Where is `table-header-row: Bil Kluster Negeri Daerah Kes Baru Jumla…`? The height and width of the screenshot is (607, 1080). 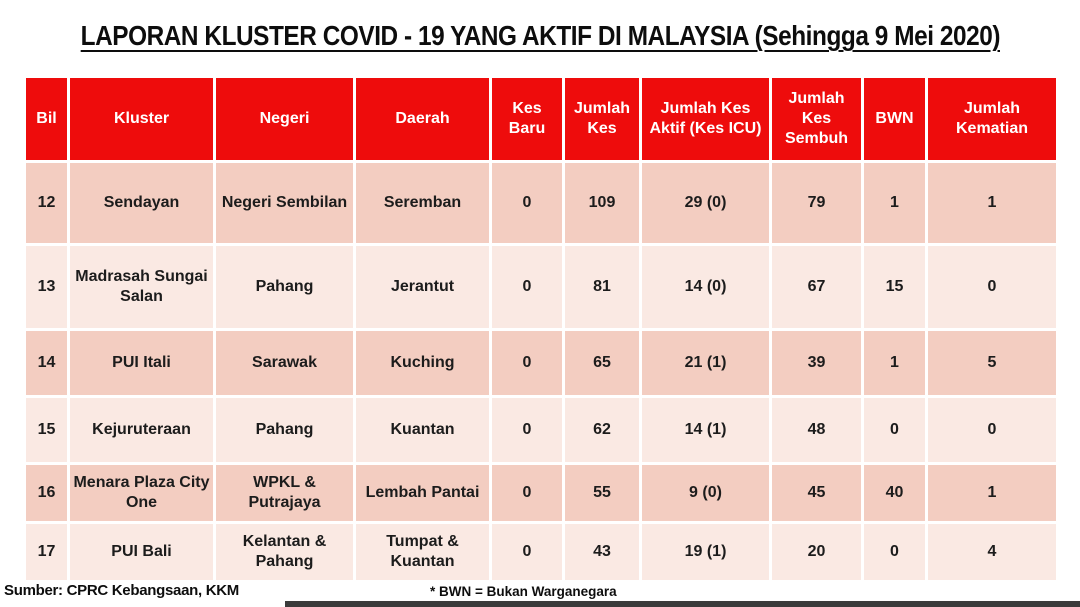
table-header-row: Bil Kluster Negeri Daerah Kes Baru Jumla… is located at coordinates (541, 119).